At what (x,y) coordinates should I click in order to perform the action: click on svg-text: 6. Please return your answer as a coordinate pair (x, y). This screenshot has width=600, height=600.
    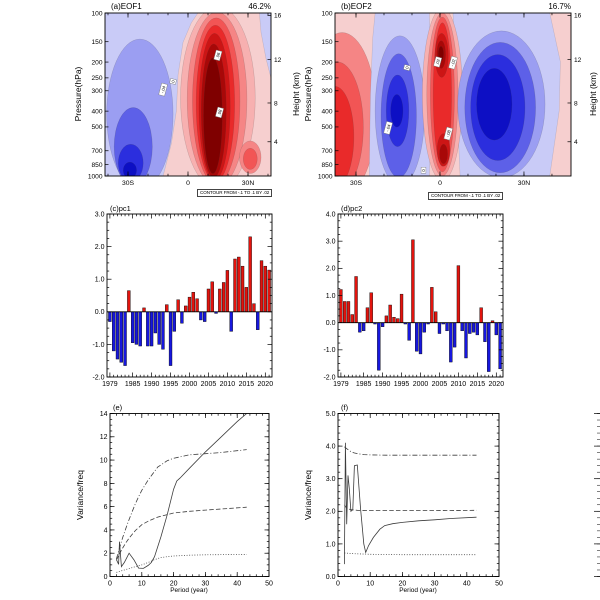
    Looking at the image, I should click on (106, 507).